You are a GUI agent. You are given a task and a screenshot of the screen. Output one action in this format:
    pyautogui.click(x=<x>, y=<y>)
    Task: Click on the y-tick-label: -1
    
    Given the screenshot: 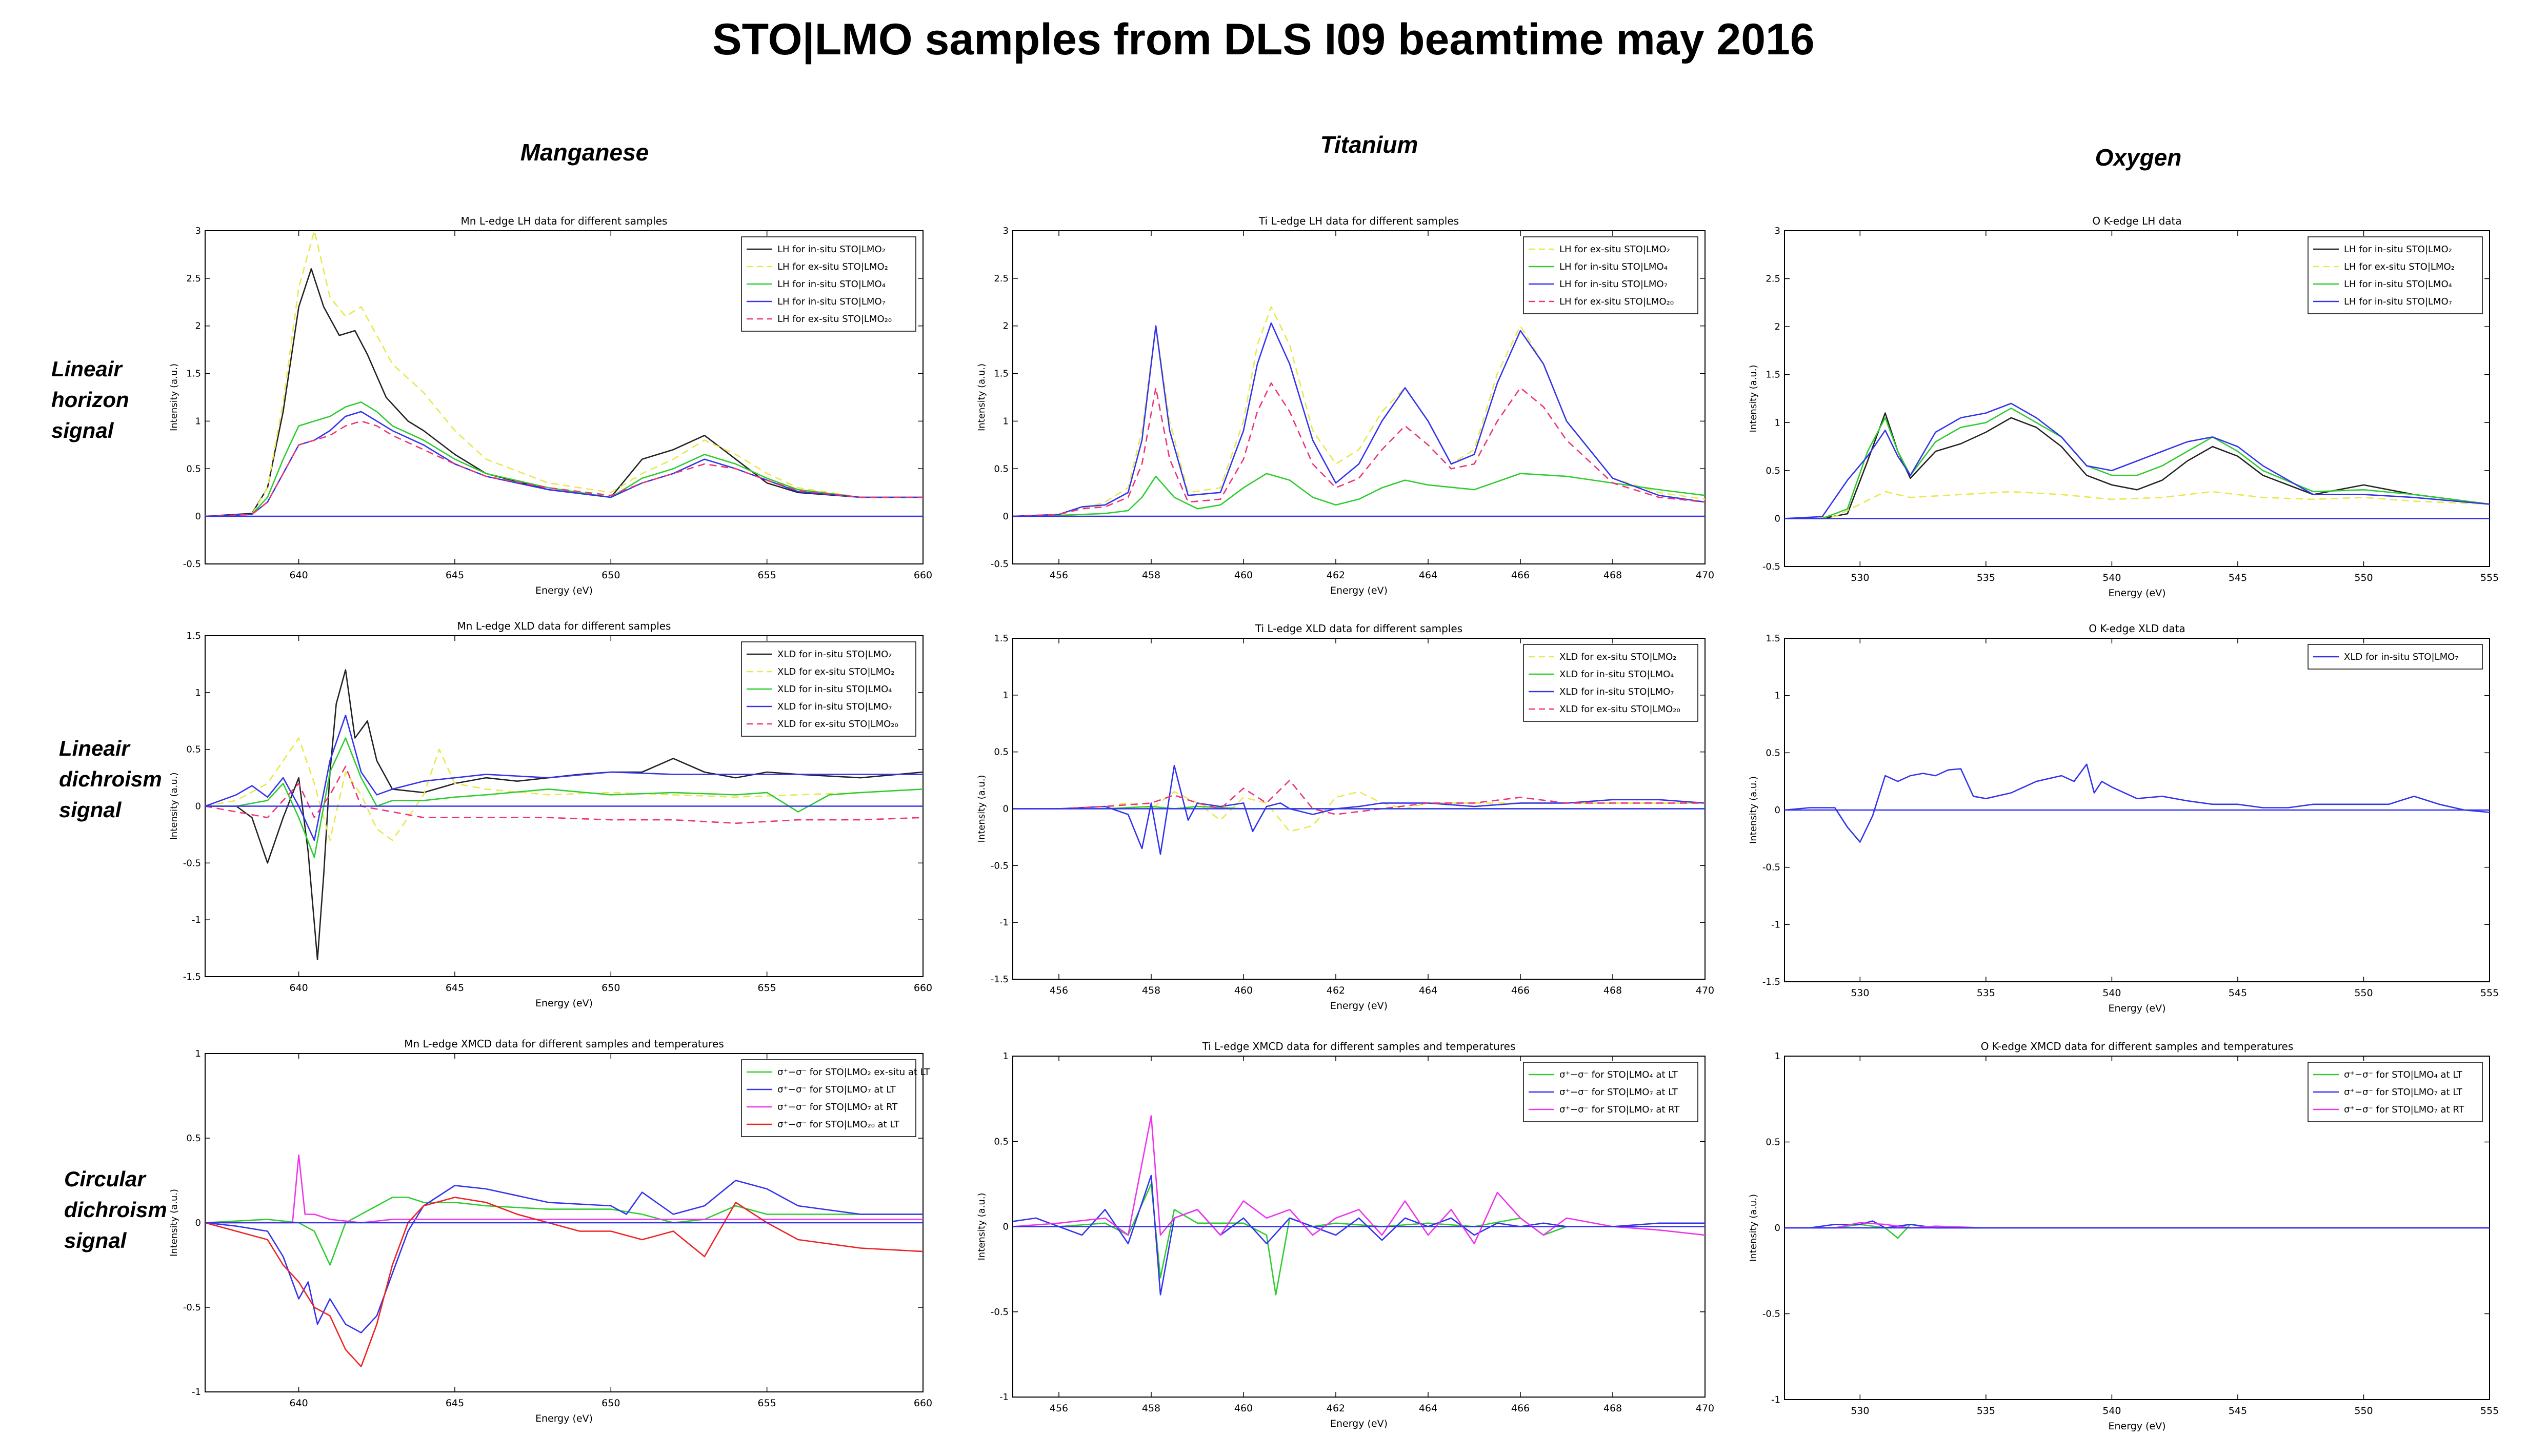 What is the action you would take?
    pyautogui.click(x=196, y=1392)
    